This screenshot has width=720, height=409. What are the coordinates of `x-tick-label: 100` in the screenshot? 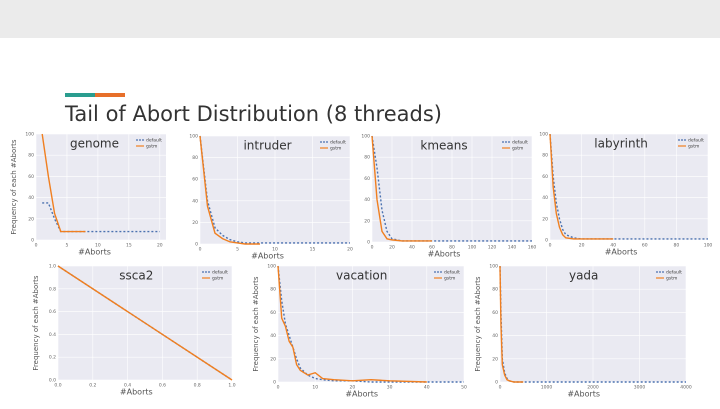 It's located at (472, 248).